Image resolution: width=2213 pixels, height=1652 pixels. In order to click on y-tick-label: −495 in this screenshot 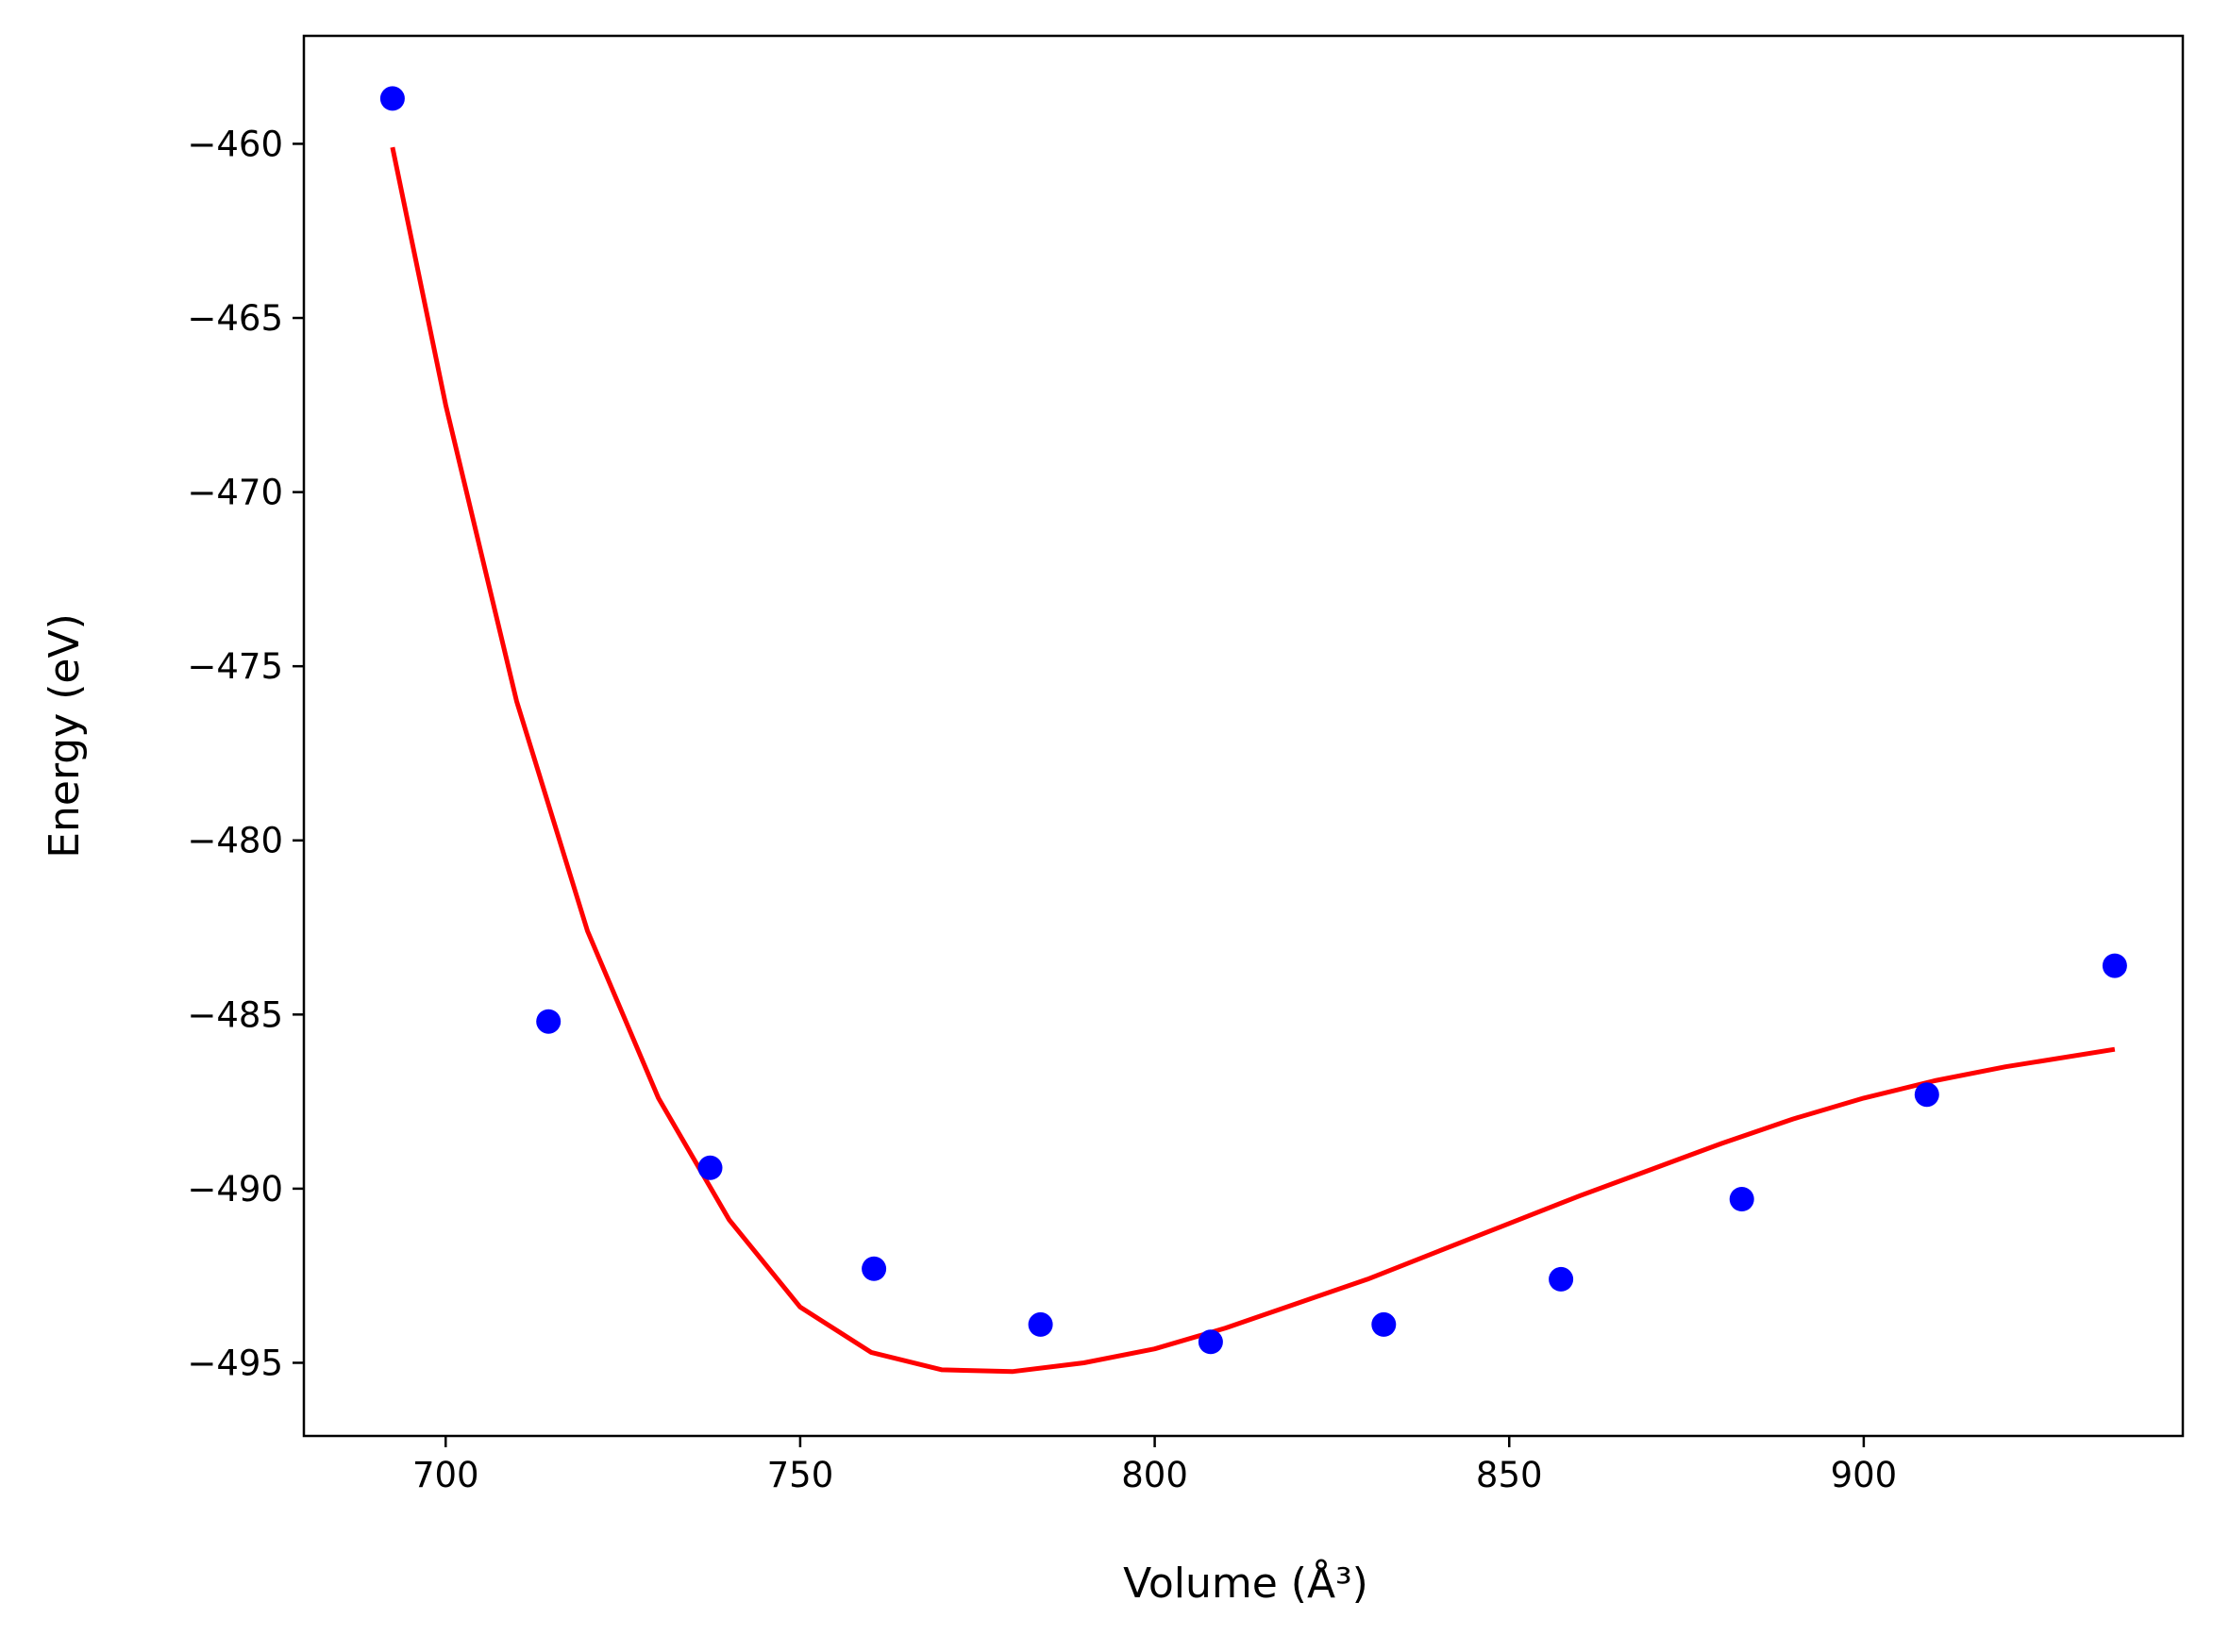, I will do `click(235, 1363)`.